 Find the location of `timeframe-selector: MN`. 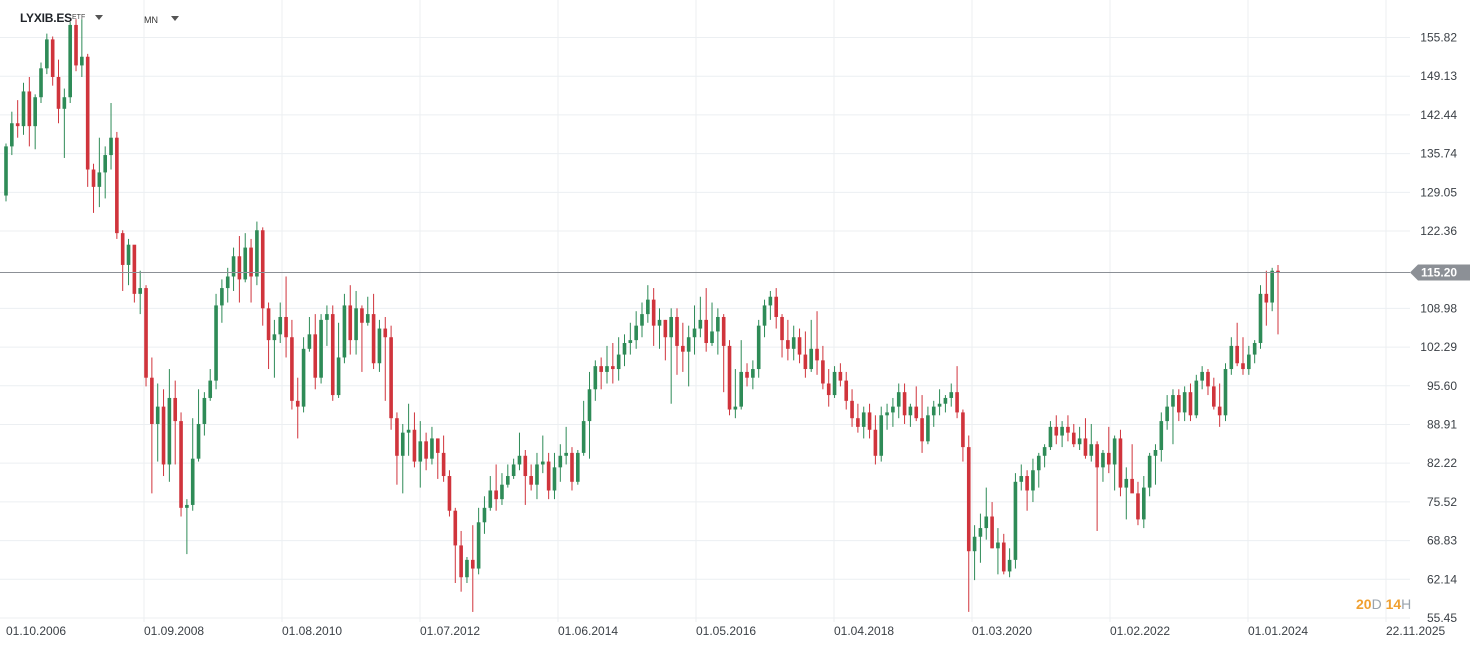

timeframe-selector: MN is located at coordinates (151, 20).